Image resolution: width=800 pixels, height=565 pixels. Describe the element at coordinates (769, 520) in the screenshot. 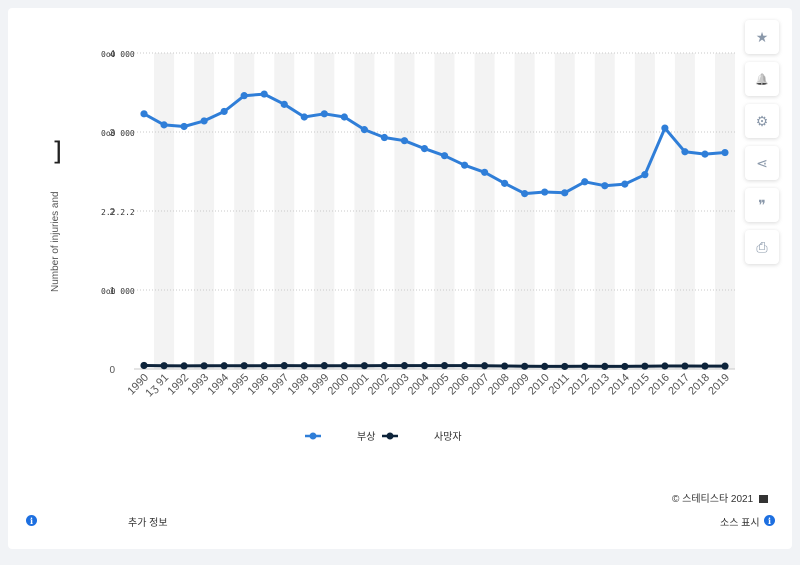

I see `source-info-icon: i` at that location.